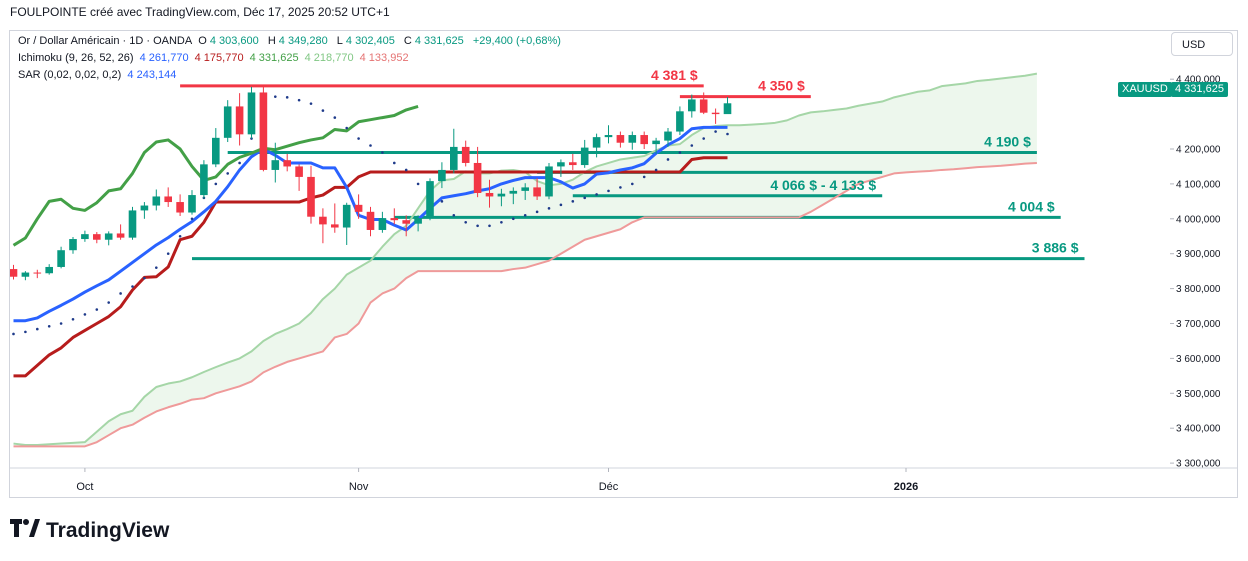 The height and width of the screenshot is (561, 1248). I want to click on sar-label: SAR (0,02, 0,02, 0,2), so click(70, 75).